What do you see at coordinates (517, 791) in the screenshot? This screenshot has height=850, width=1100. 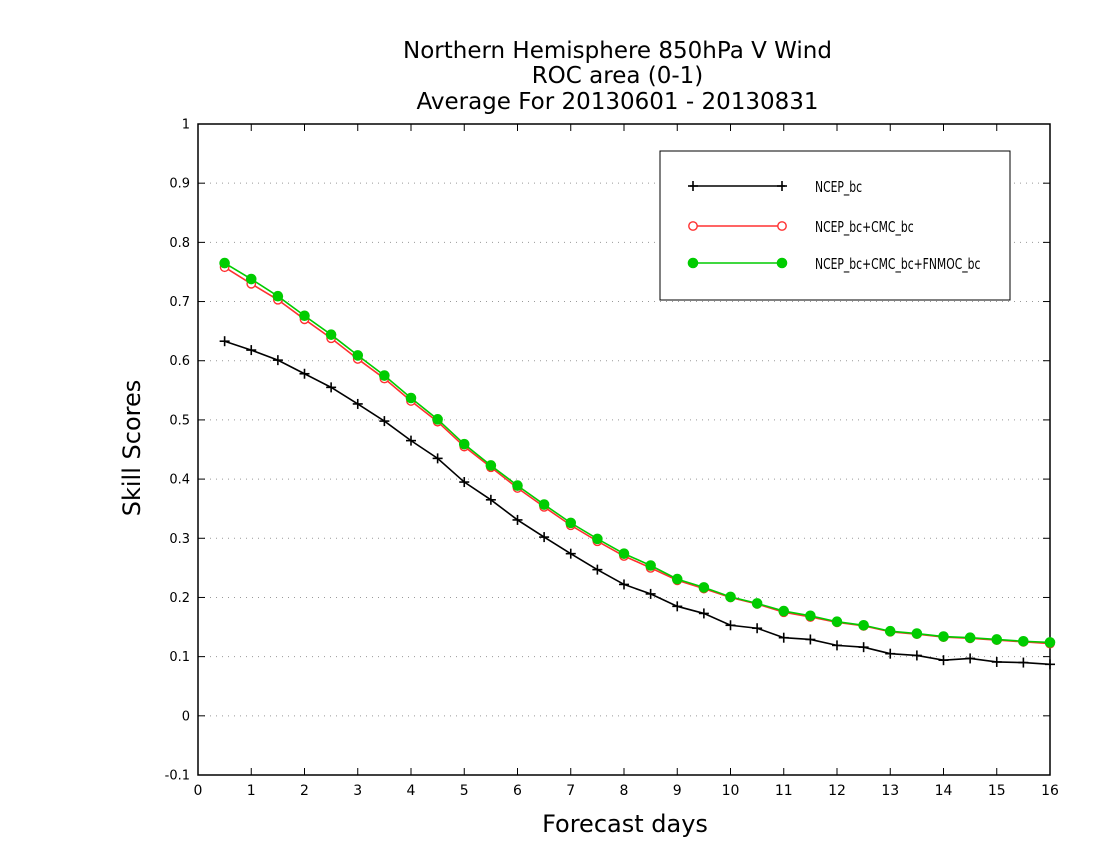 I see `x-tick-label: 6` at bounding box center [517, 791].